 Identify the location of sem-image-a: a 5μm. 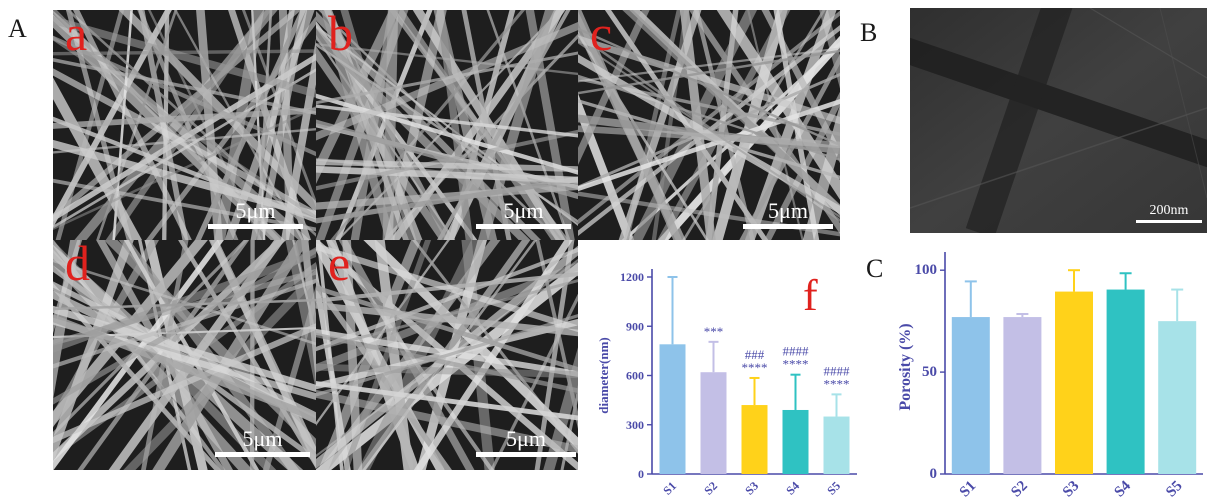
(184, 125).